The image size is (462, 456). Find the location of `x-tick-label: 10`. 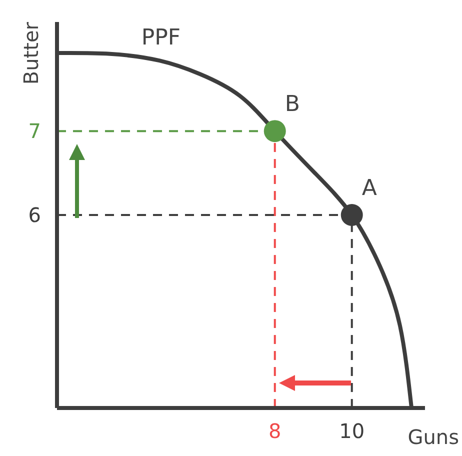

x-tick-label: 10 is located at coordinates (352, 431).